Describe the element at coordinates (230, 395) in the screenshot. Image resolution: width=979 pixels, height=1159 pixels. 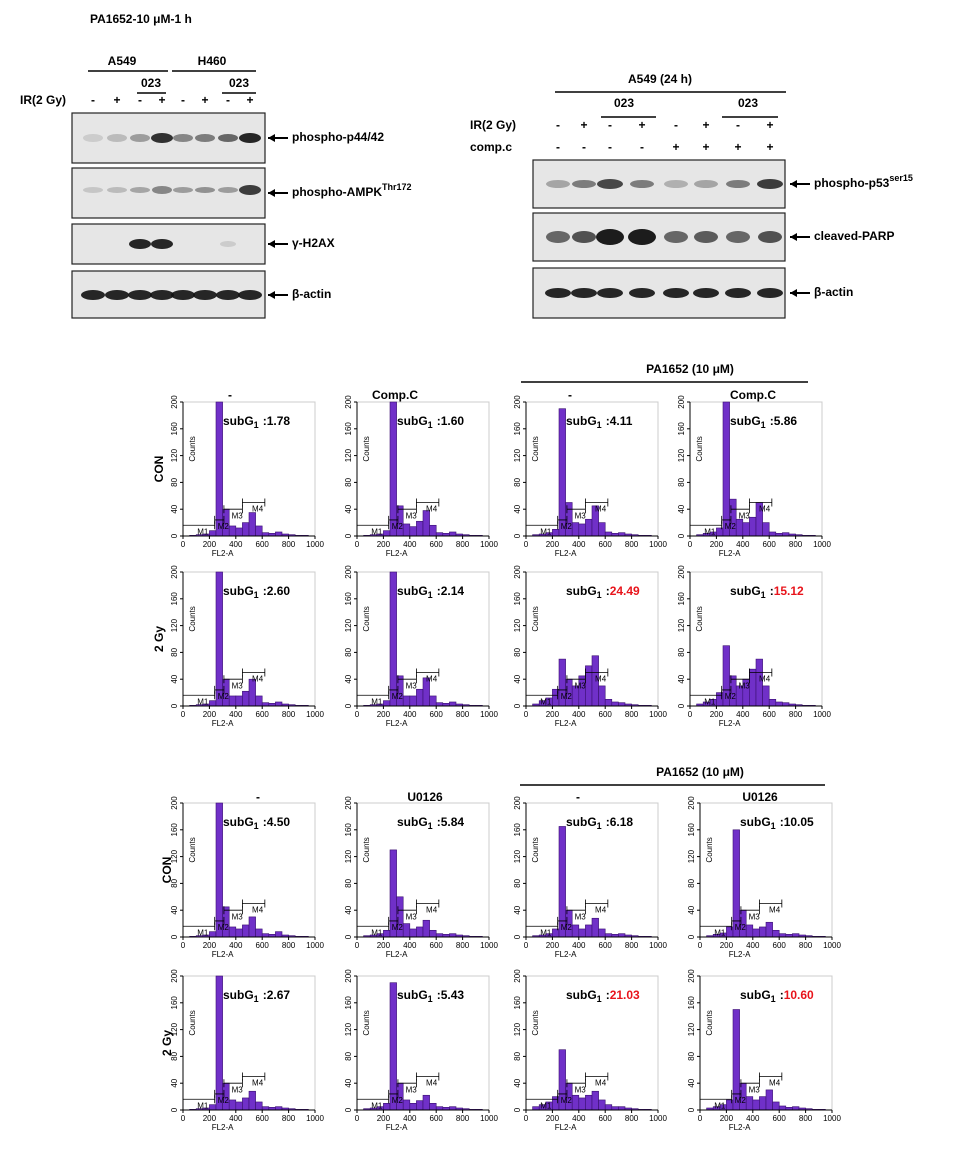
I see `column-header: -` at that location.